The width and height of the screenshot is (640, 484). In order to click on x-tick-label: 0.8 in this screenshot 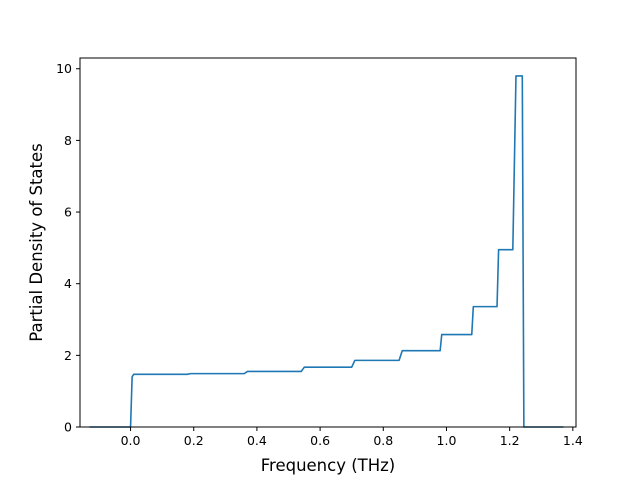, I will do `click(383, 440)`.